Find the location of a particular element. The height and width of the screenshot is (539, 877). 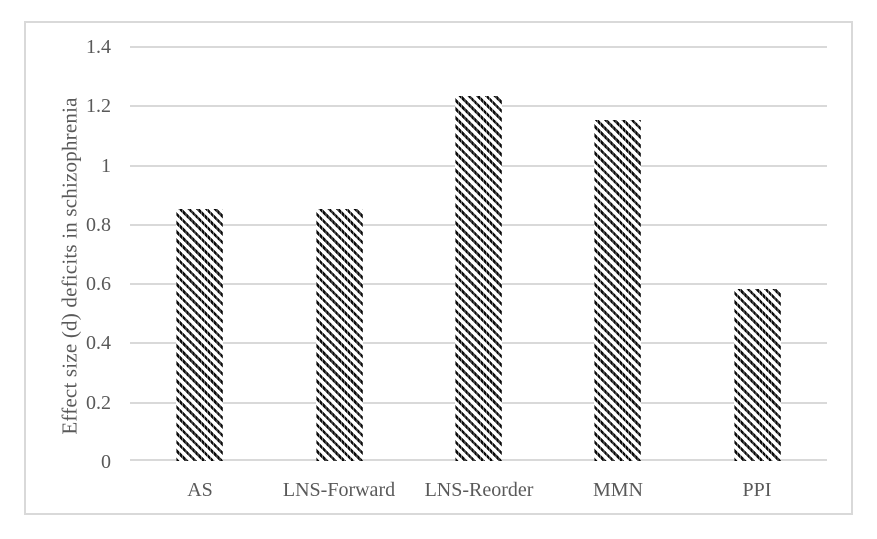

x-category-label: AS is located at coordinates (200, 490).